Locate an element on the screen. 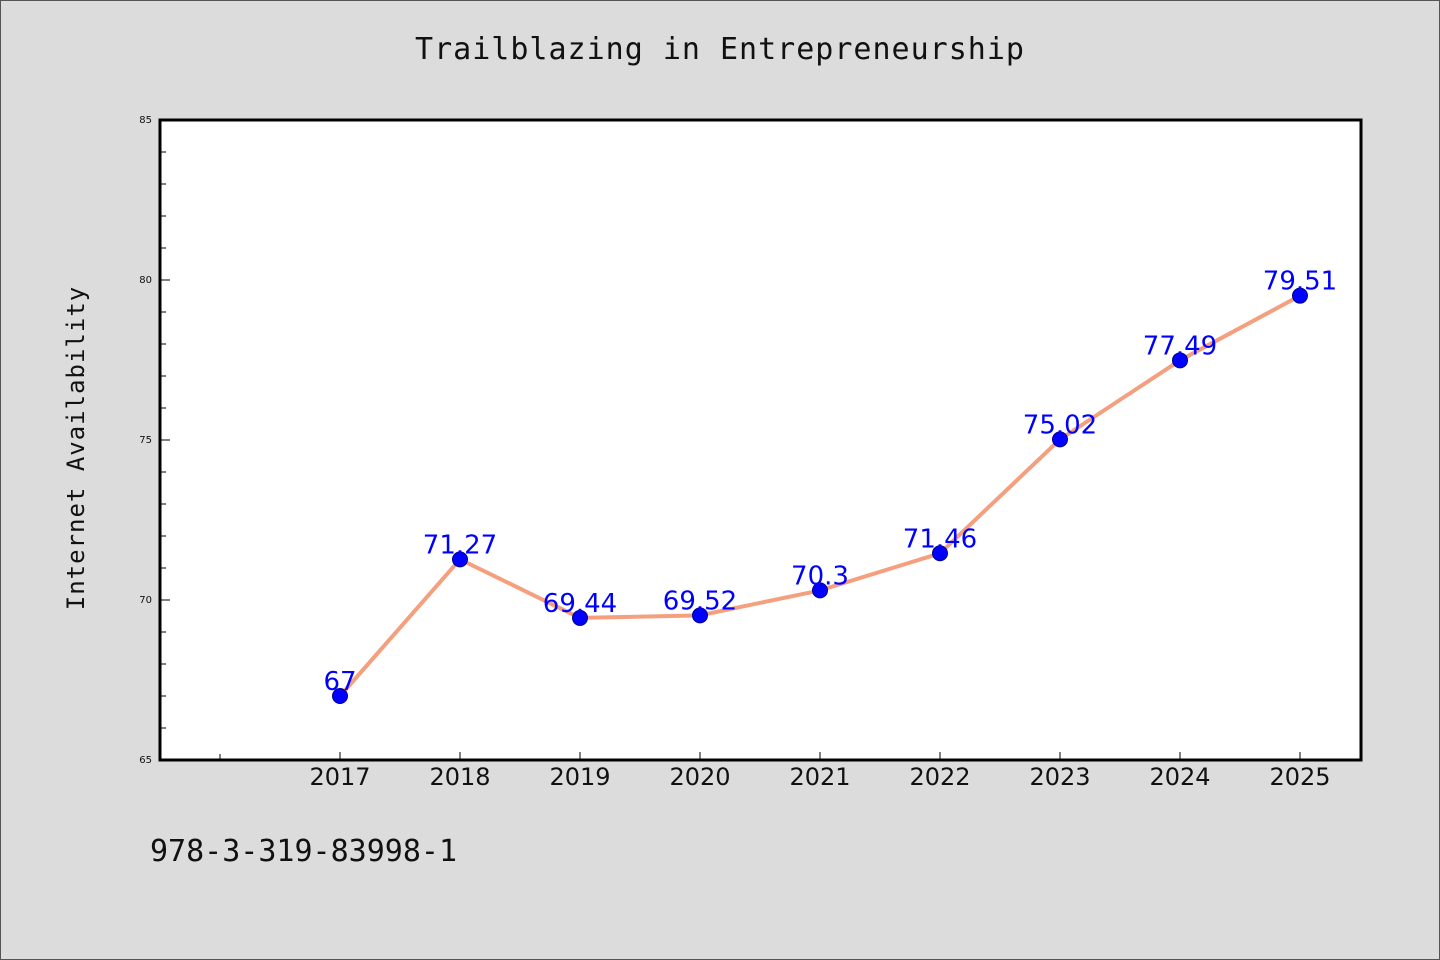 This screenshot has height=960, width=1440. data-label: 67 is located at coordinates (339, 682).